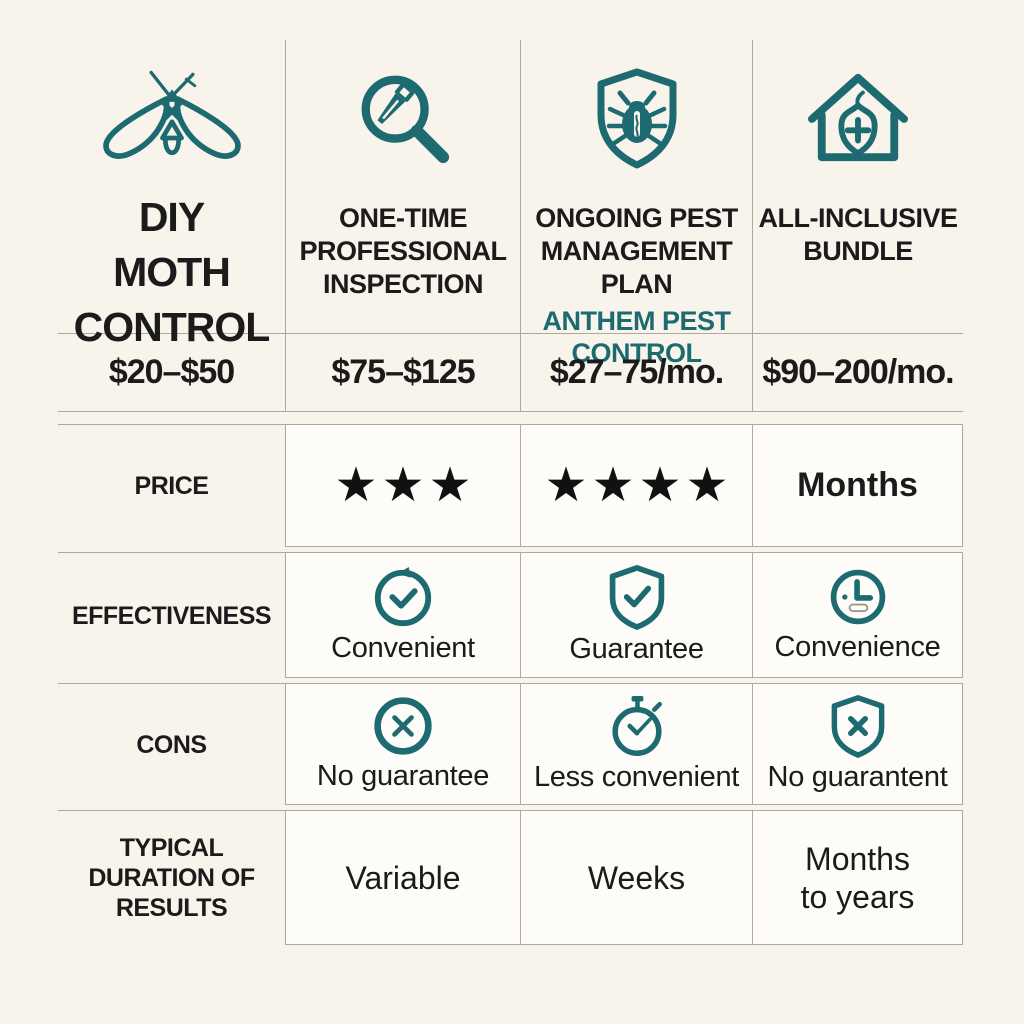  Describe the element at coordinates (858, 597) in the screenshot. I see `clock-icon` at that location.